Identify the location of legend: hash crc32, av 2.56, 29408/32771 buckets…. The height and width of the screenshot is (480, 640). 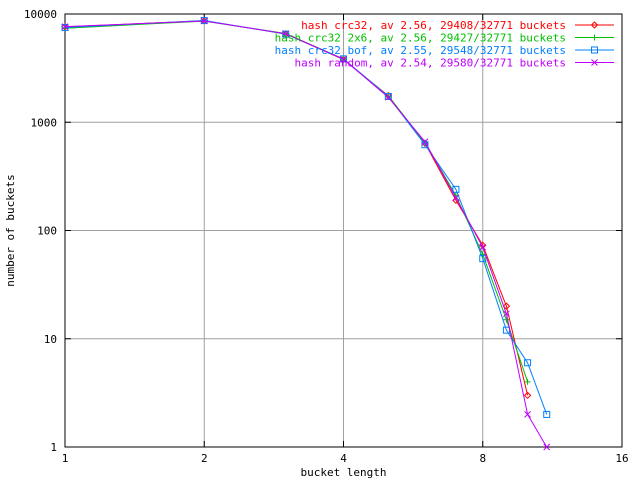
(444, 44).